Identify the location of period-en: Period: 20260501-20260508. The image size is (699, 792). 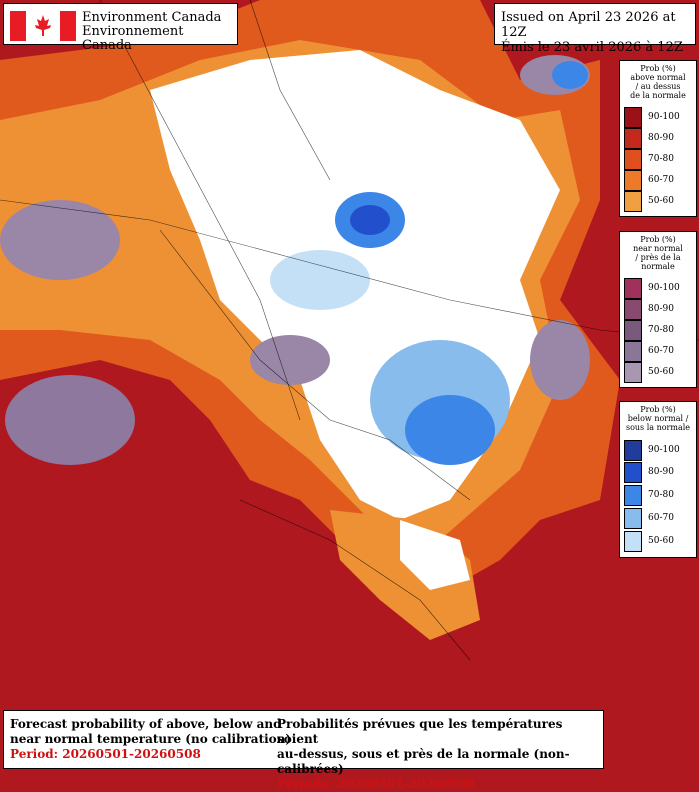
(105, 754).